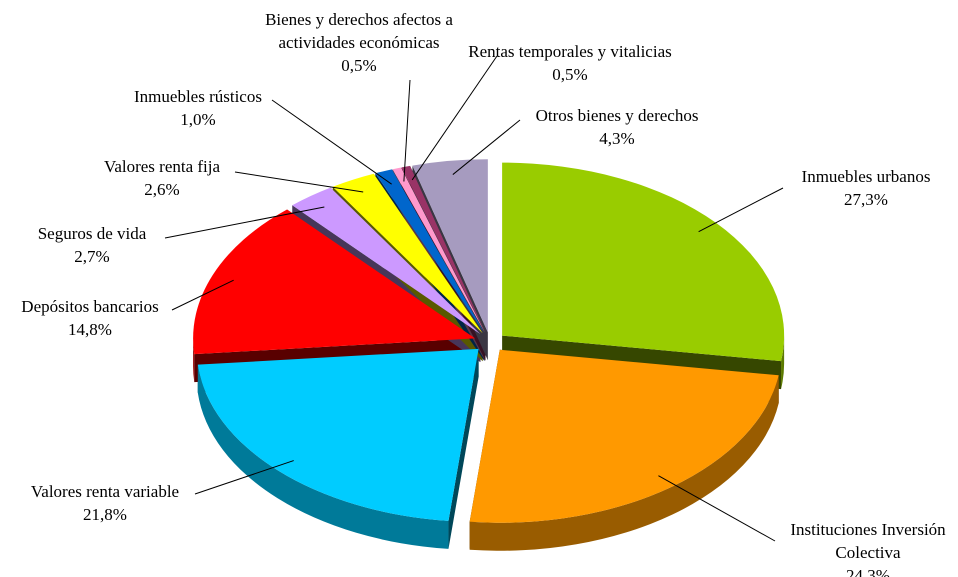 This screenshot has height=577, width=958. What do you see at coordinates (92, 245) in the screenshot?
I see `slice-label: Seguros de vida 2,7%` at bounding box center [92, 245].